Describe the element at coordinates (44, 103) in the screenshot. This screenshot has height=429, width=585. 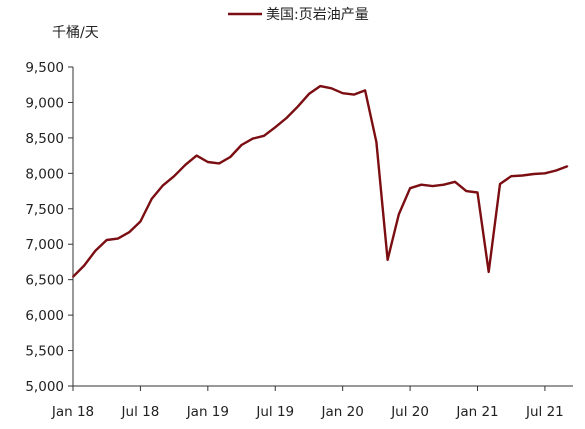
I see `y-tick-label: 9,000` at that location.